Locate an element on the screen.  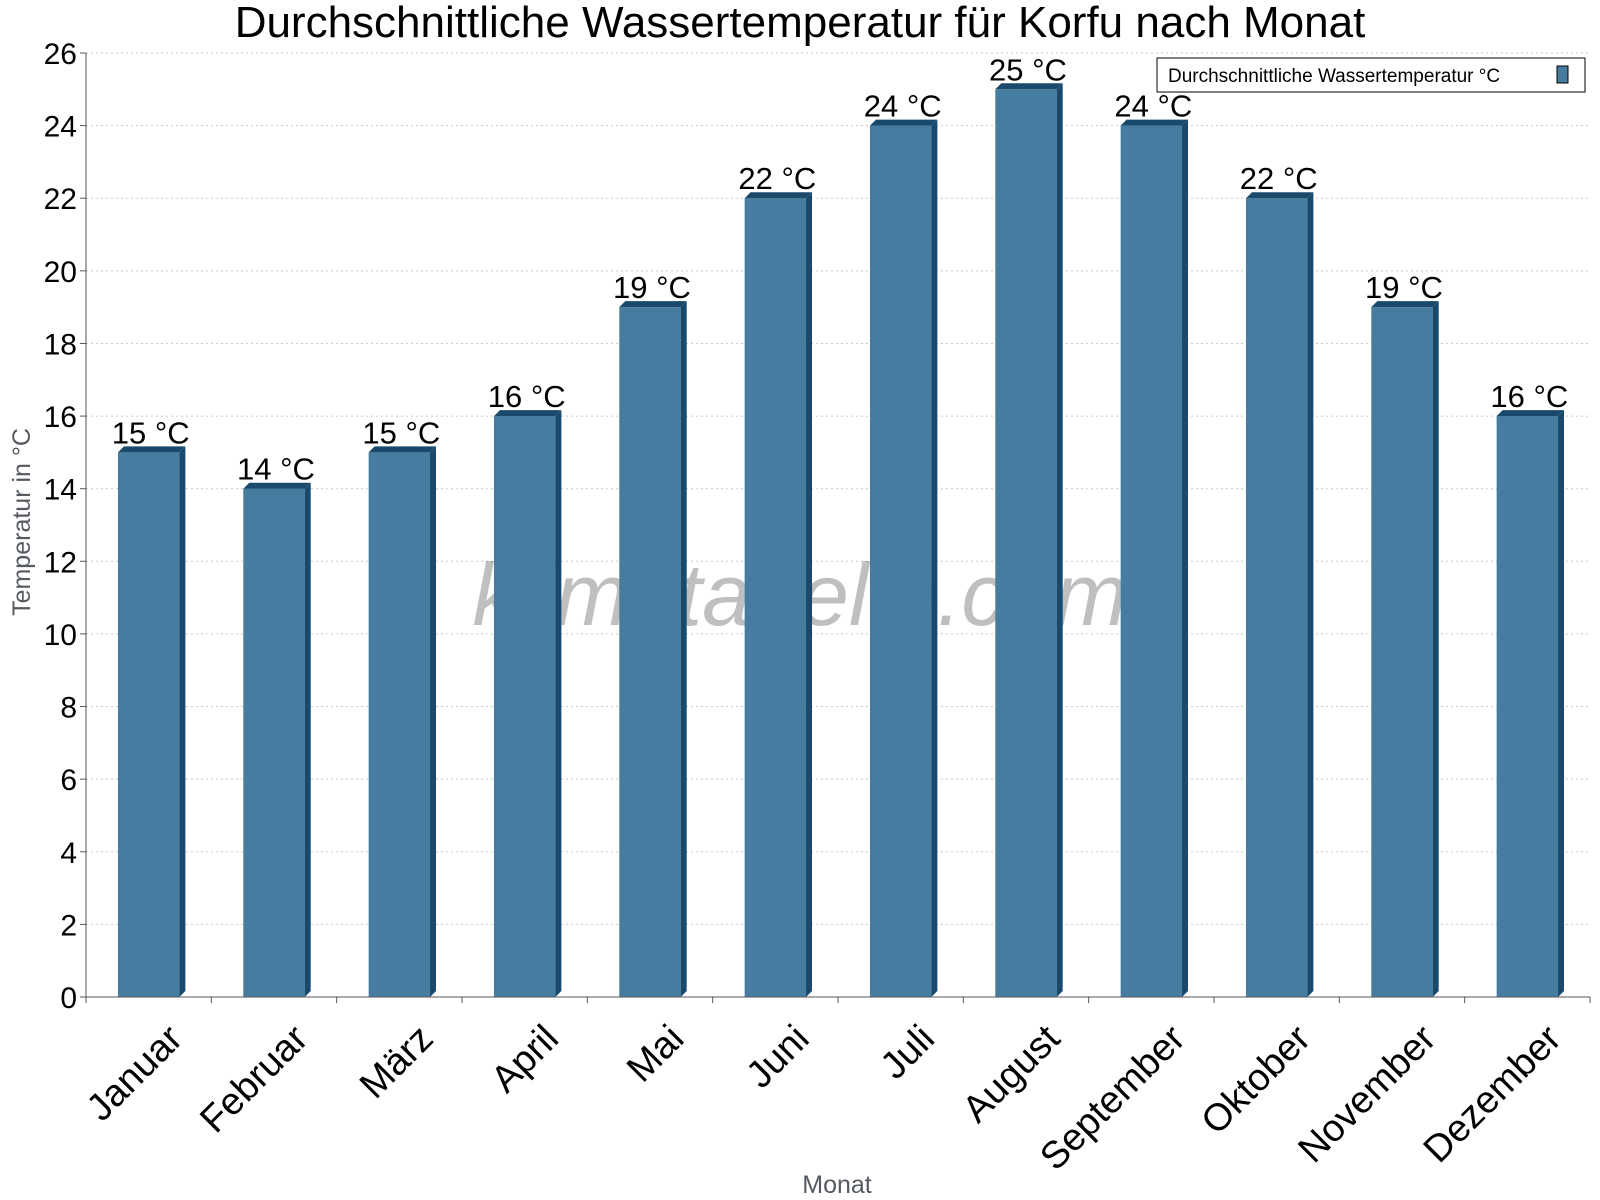
y-axis-title: Temperatur in °C is located at coordinates (22, 522).